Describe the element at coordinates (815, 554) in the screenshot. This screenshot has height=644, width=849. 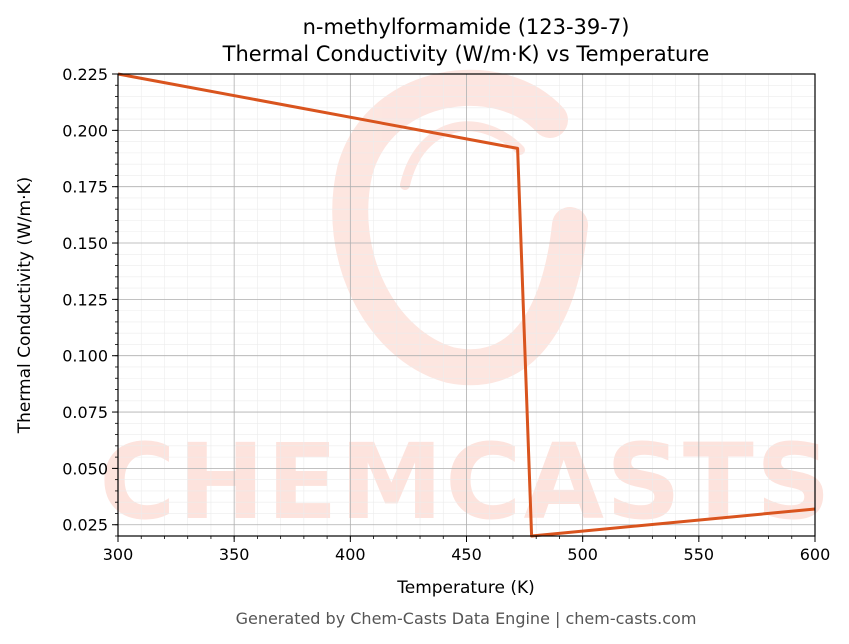
I see `x-tick-label: 600` at that location.